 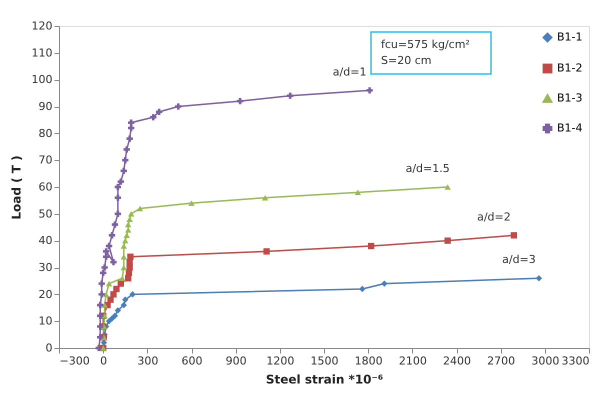 I want to click on annotation: a/d=1, so click(x=349, y=71).